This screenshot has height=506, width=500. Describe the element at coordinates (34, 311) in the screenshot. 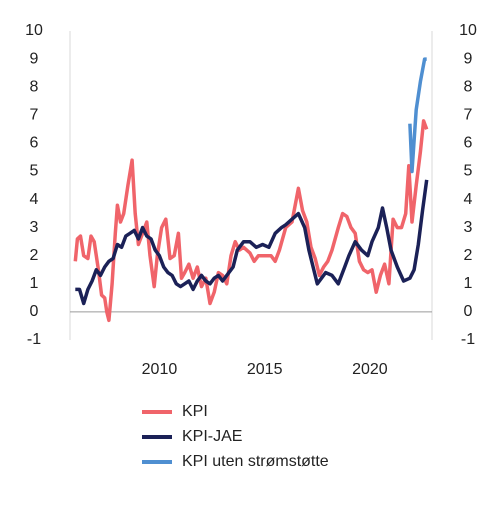

I see `y-tick-label: 0` at that location.